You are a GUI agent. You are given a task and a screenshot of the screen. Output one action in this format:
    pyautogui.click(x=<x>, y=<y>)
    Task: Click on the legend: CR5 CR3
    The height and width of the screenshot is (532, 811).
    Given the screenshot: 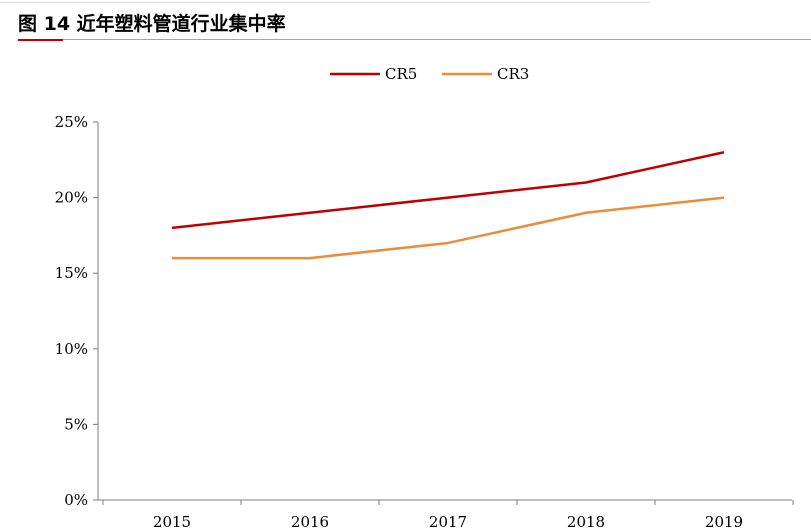 What is the action you would take?
    pyautogui.click(x=429, y=74)
    